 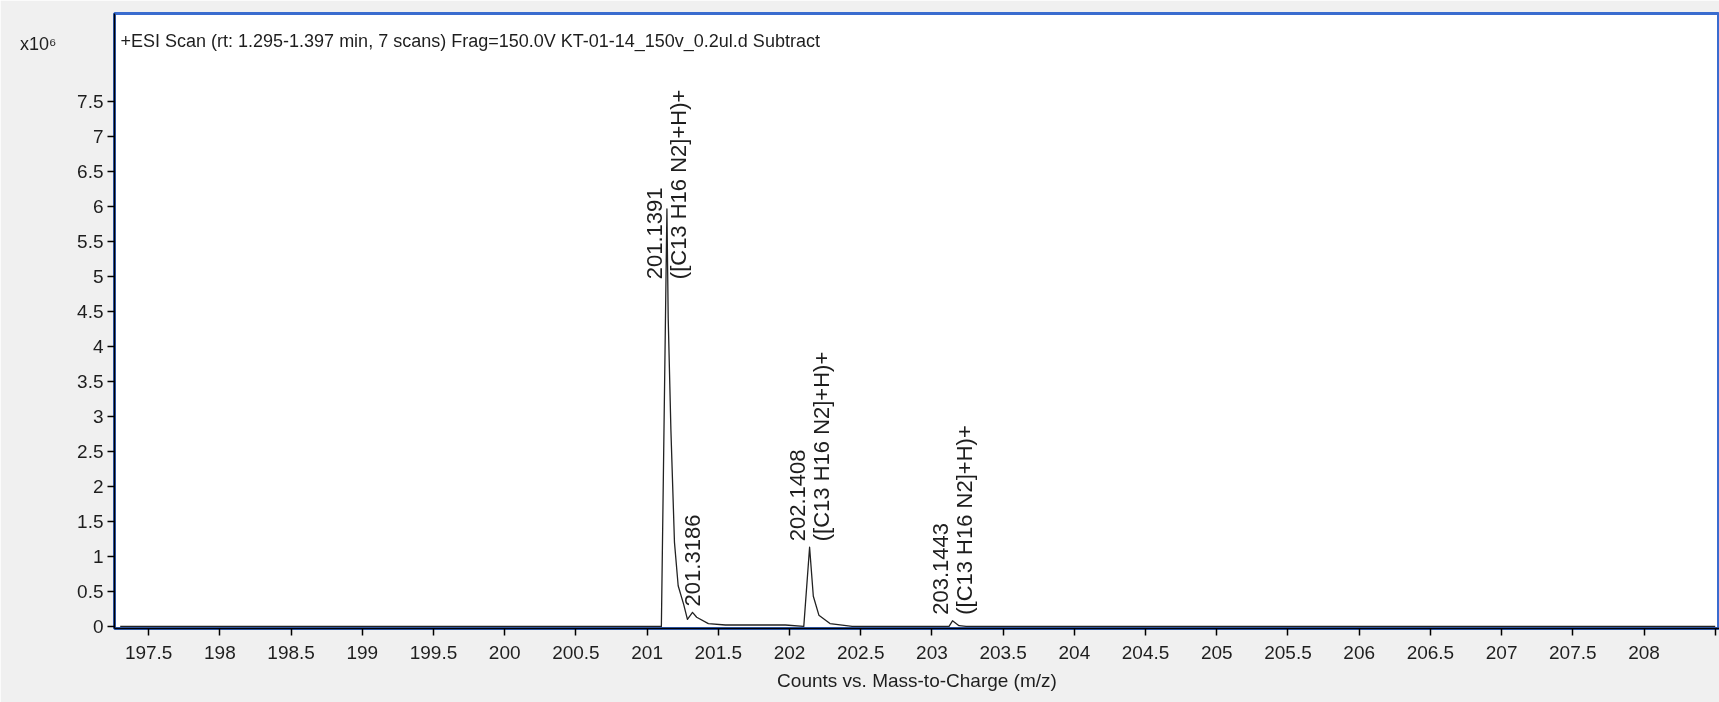 I want to click on y-tick-label: 6, so click(x=98, y=206).